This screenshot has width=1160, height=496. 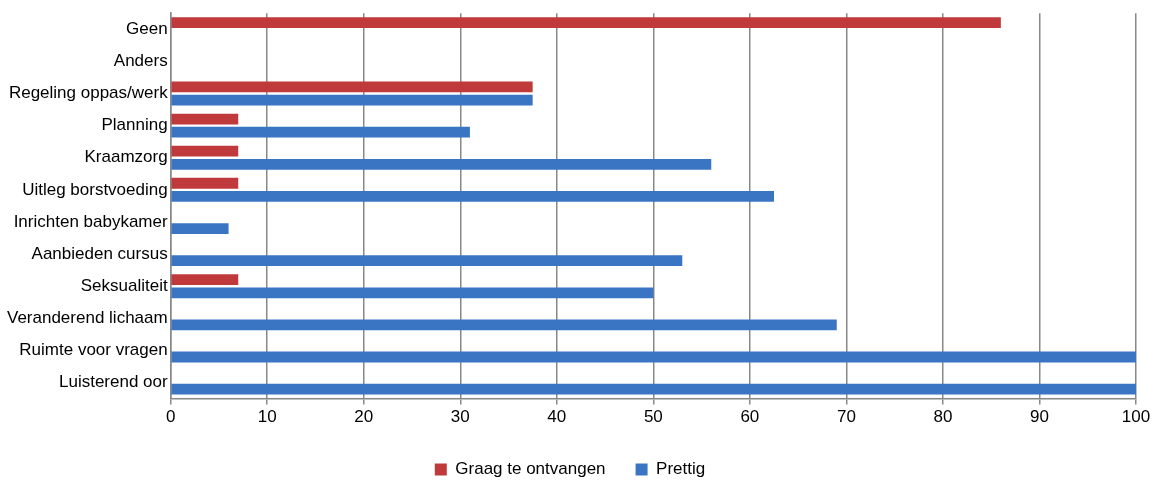 What do you see at coordinates (134, 125) in the screenshot?
I see `y-tick-label: Planning` at bounding box center [134, 125].